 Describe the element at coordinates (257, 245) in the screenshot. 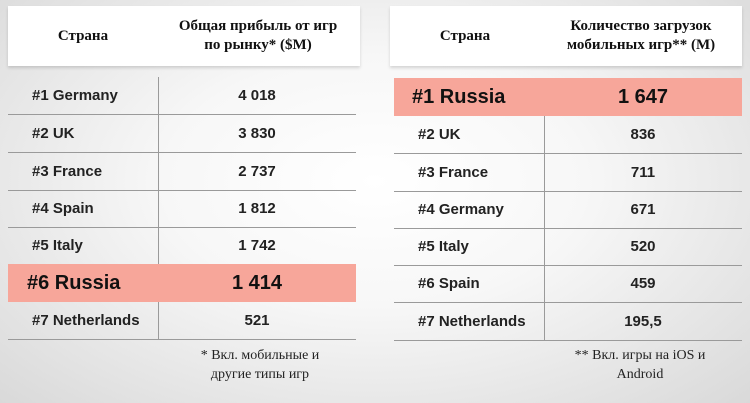

I see `value-cell: 1 742` at that location.